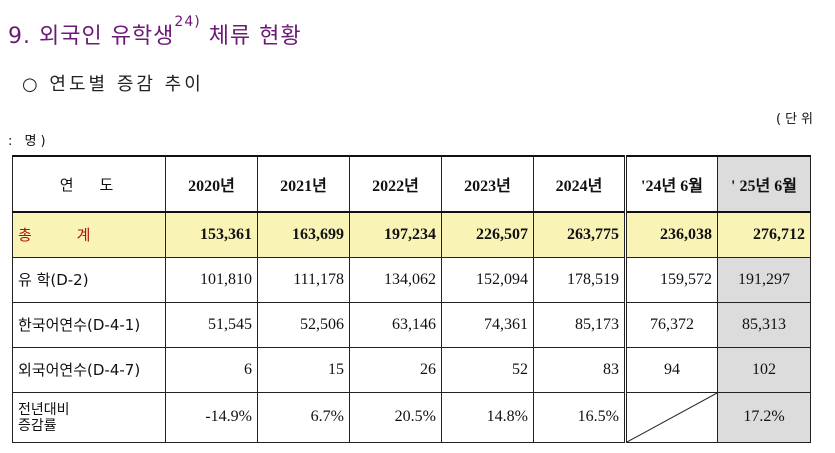 The image size is (835, 453). Describe the element at coordinates (579, 279) in the screenshot. I see `table-cell: 178,519` at that location.